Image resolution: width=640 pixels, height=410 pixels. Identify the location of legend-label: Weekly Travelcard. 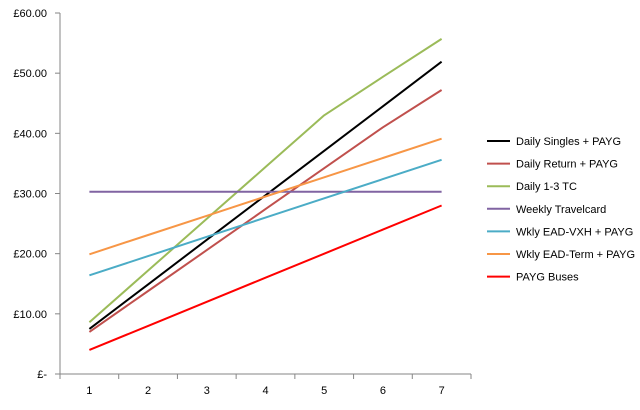
(561, 210).